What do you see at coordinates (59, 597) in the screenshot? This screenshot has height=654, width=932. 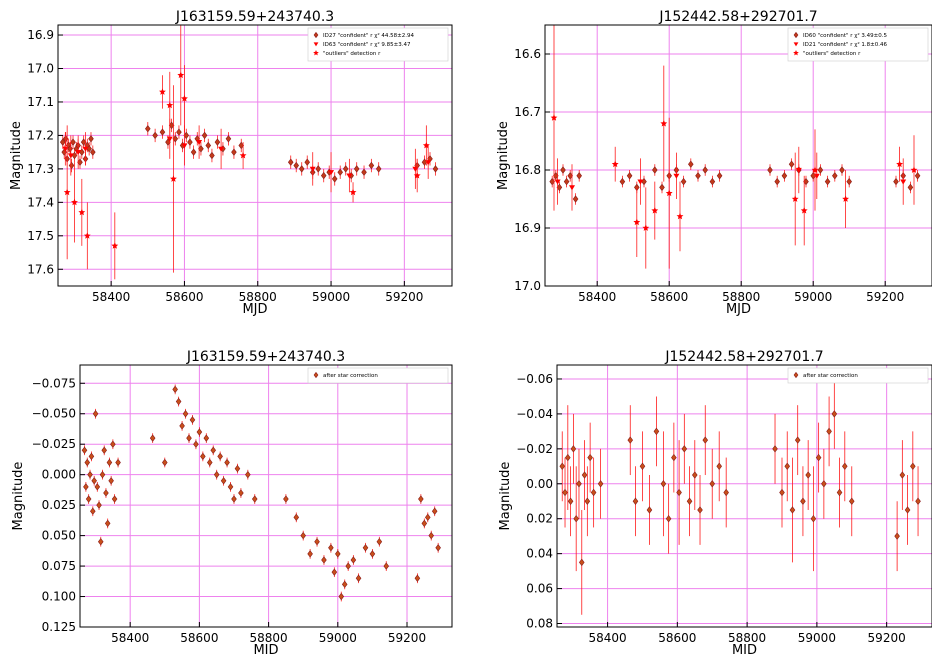 I see `y-tick-label: 0.100` at bounding box center [59, 597].